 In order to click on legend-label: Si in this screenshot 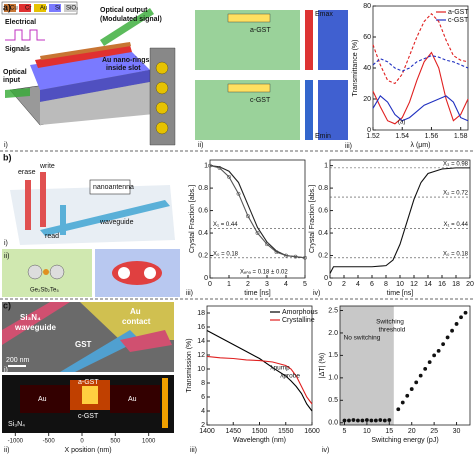, I will do `click(57, 9)`.